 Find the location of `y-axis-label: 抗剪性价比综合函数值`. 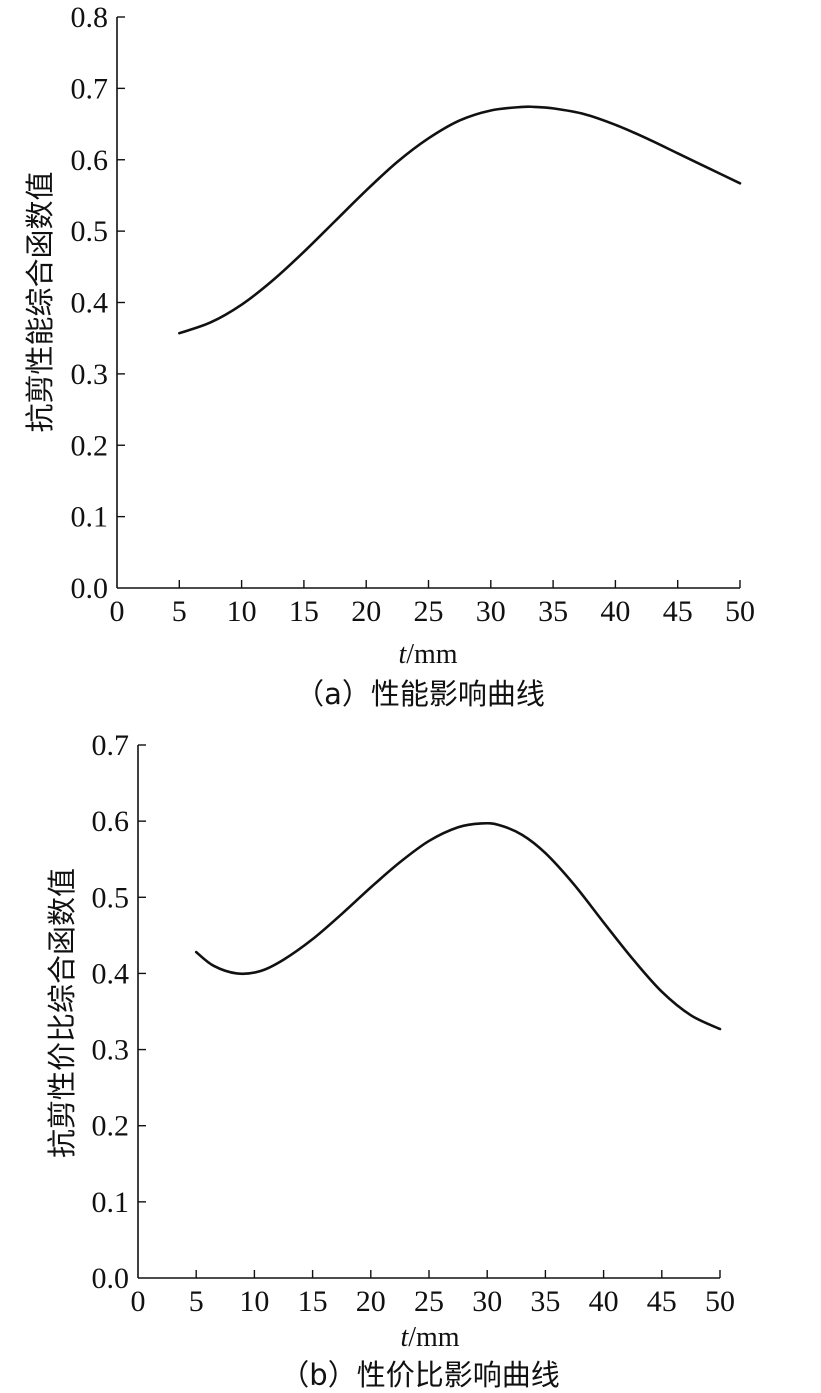

y-axis-label: 抗剪性价比综合函数值 is located at coordinates (62, 1013).